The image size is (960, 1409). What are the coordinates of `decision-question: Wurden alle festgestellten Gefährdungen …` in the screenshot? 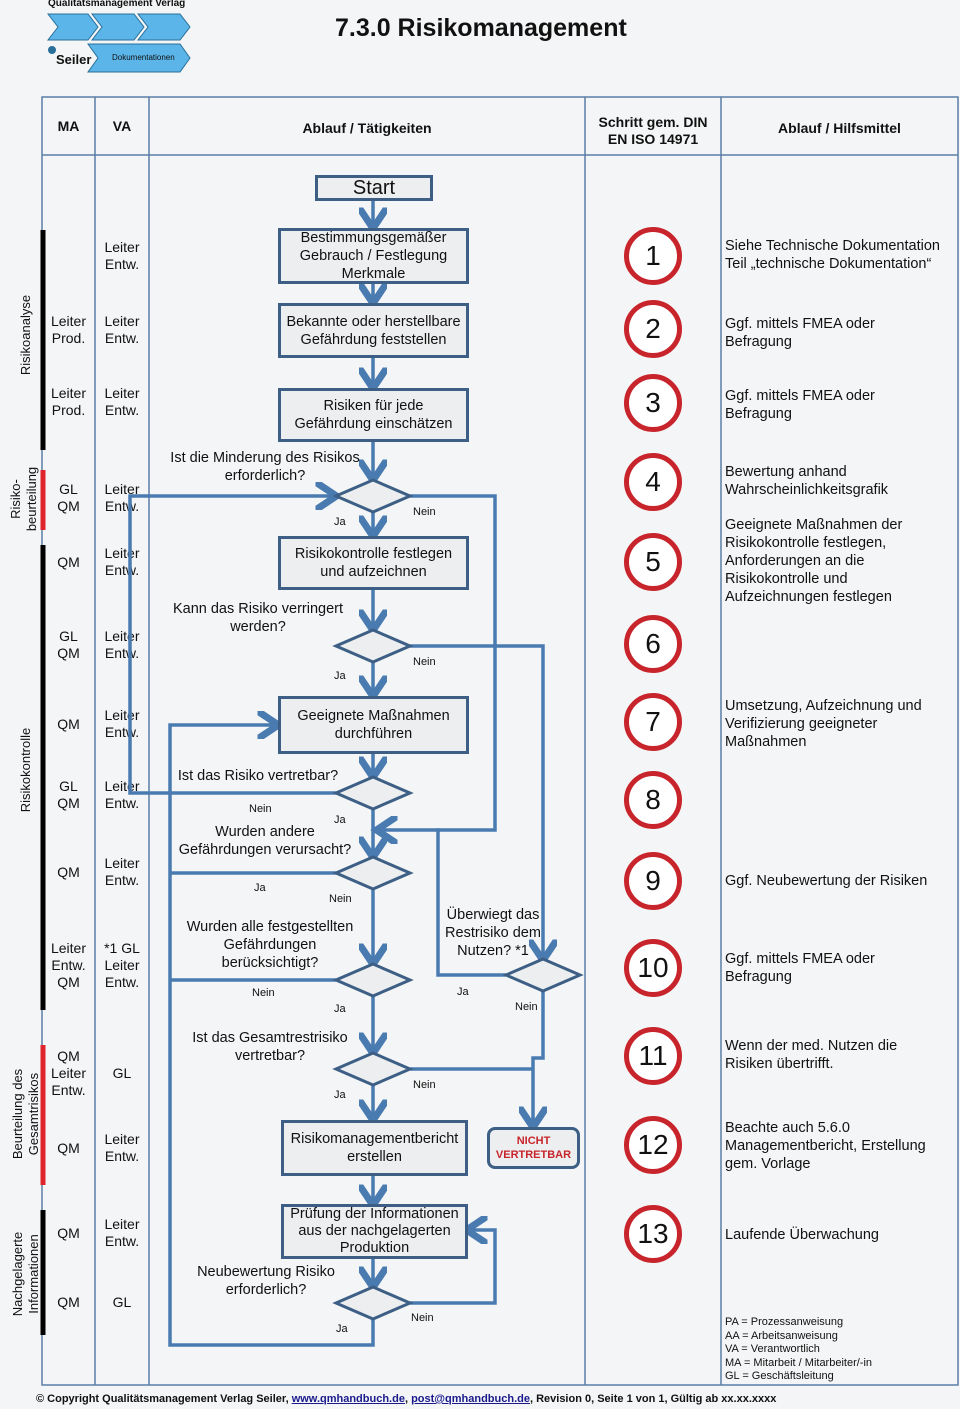 It's located at (270, 945).